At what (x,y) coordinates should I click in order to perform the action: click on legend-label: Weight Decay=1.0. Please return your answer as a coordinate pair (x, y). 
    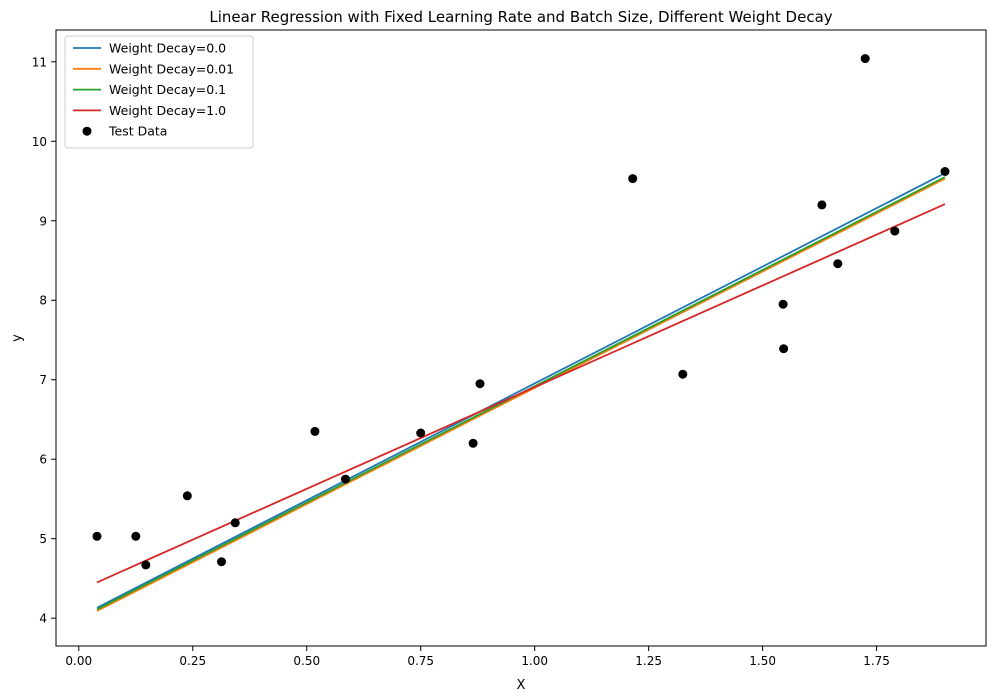
    Looking at the image, I should click on (167, 110).